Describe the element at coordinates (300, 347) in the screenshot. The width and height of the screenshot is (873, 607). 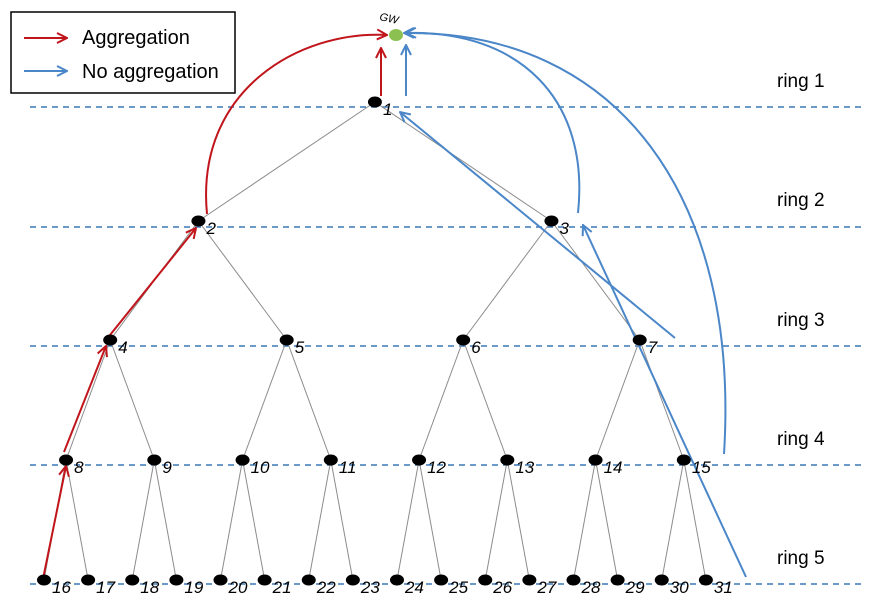
I see `node-label-5: 5` at that location.